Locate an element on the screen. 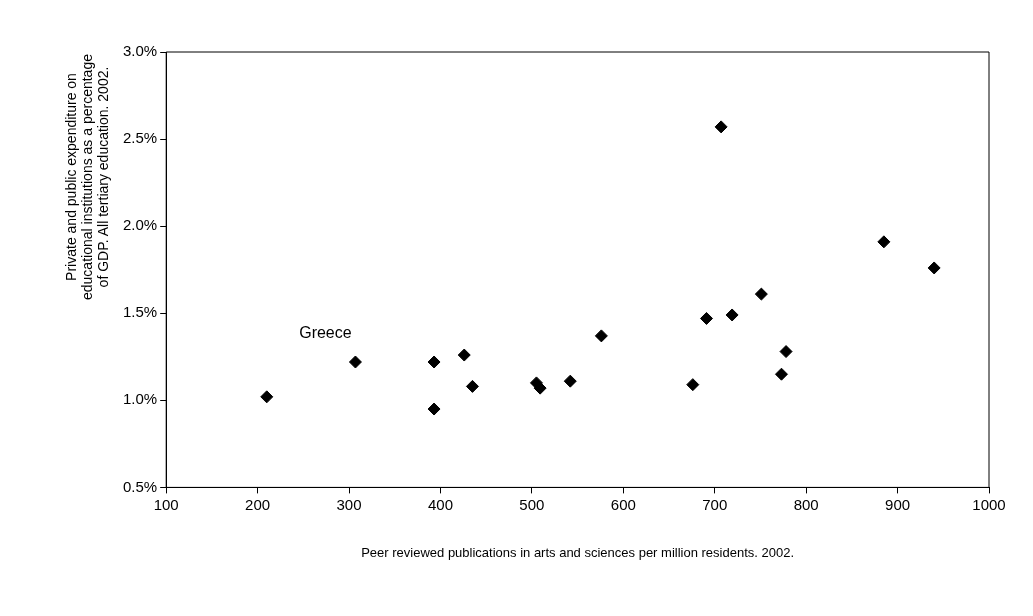 The height and width of the screenshot is (616, 1033). y-tick-label: 2.0% is located at coordinates (140, 225).